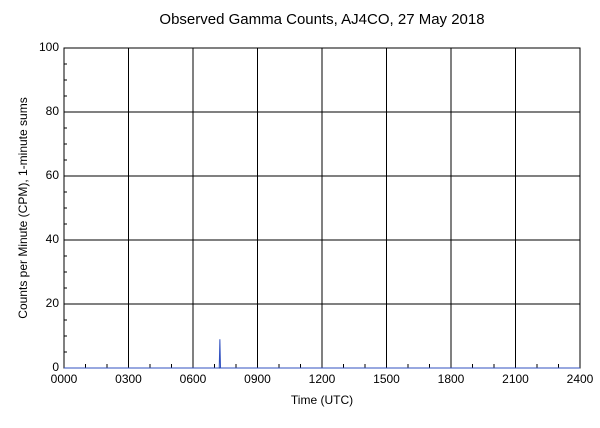 The image size is (600, 428). What do you see at coordinates (53, 111) in the screenshot?
I see `y-tick-label: 80` at bounding box center [53, 111].